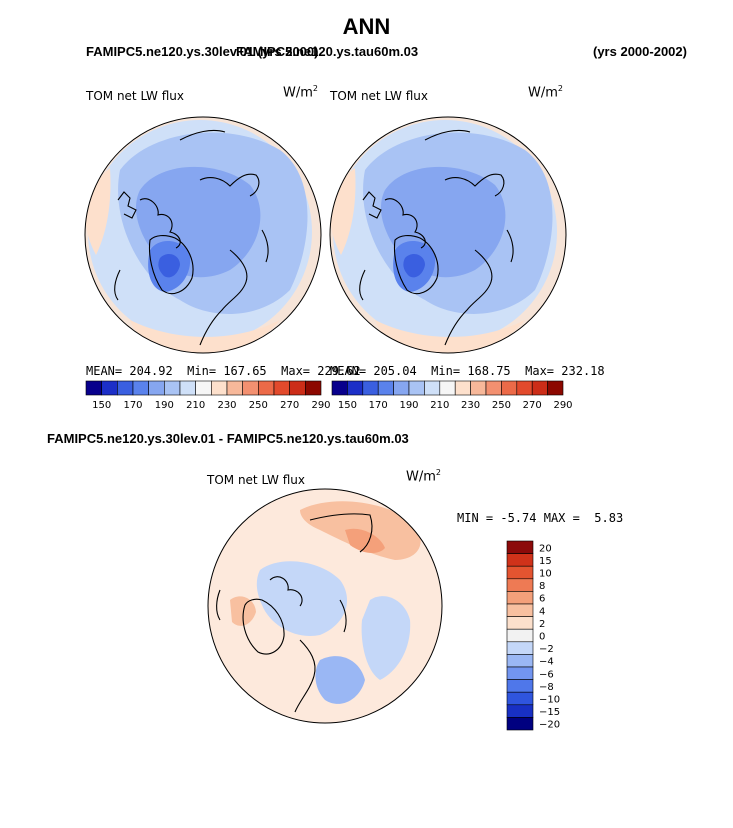 This screenshot has width=733, height=828. Describe the element at coordinates (546, 649) in the screenshot. I see `panel3-colorbar-tick-label: −2` at that location.